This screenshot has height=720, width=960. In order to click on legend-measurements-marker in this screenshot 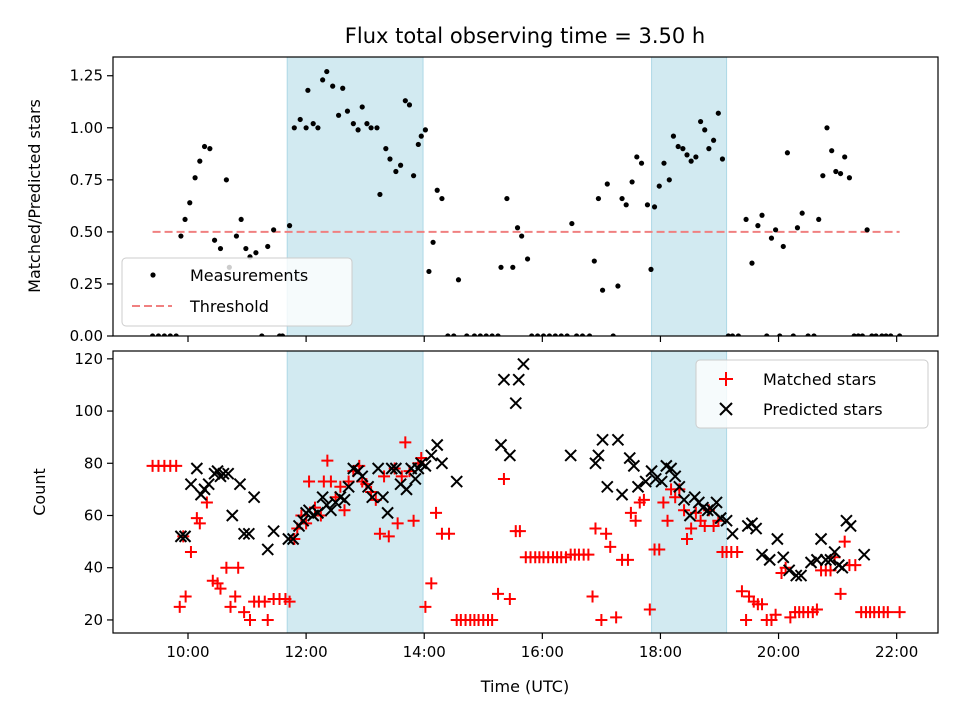, I will do `click(153, 275)`.